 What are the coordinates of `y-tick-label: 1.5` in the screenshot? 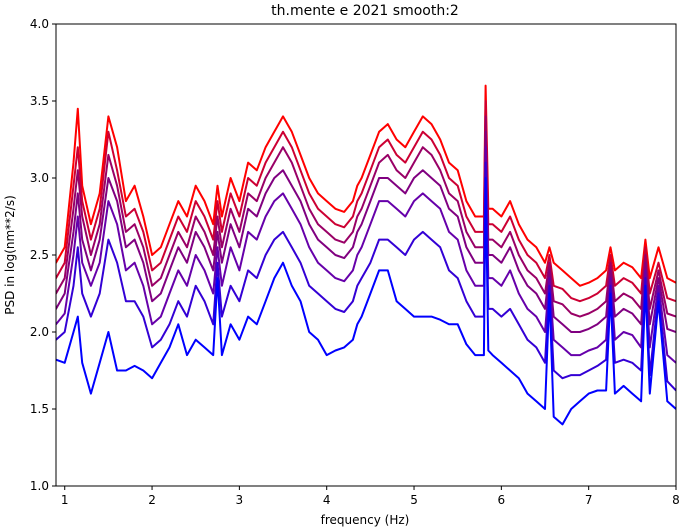 It's located at (39, 409).